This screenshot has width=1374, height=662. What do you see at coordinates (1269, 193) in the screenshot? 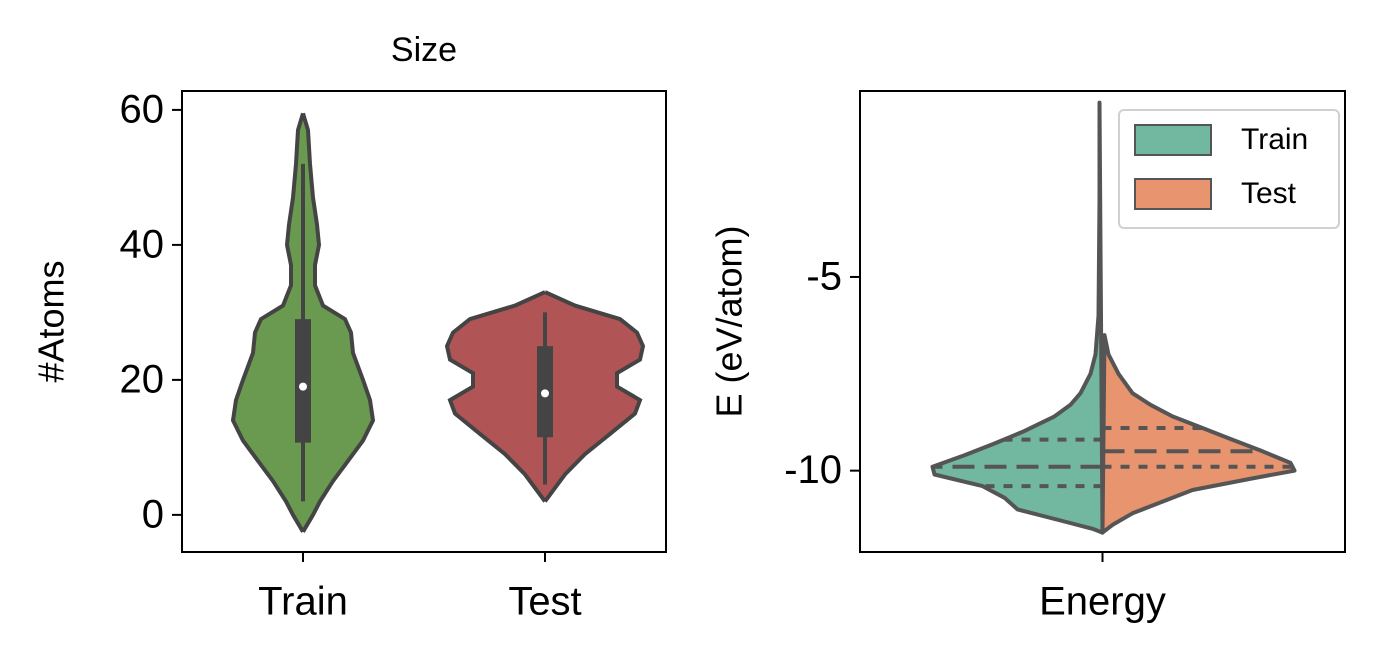
I see `legend-label: Test` at bounding box center [1269, 193].